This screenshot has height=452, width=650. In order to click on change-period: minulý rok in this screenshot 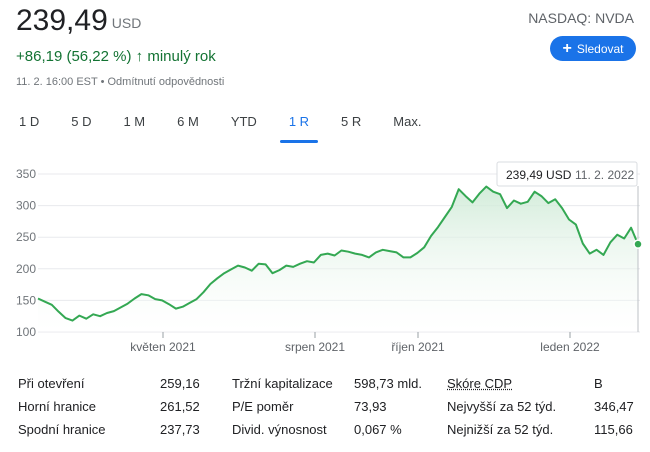, I will do `click(181, 56)`.